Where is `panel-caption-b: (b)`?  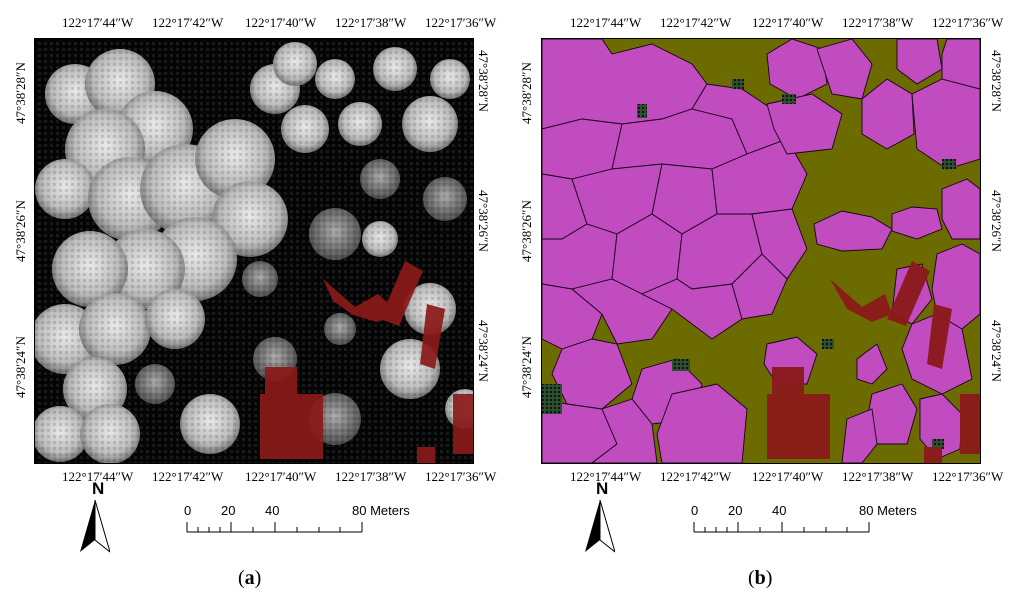 panel-caption-b: (b) is located at coordinates (760, 578).